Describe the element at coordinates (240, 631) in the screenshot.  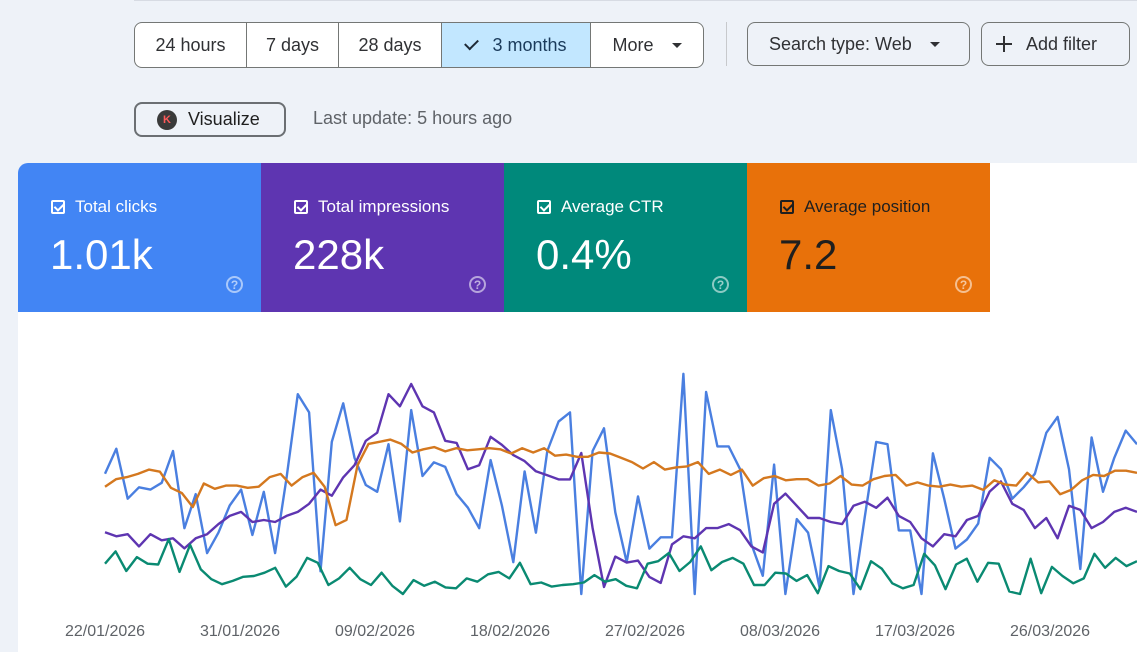
I see `x-tick-label: 31/01/2026` at that location.